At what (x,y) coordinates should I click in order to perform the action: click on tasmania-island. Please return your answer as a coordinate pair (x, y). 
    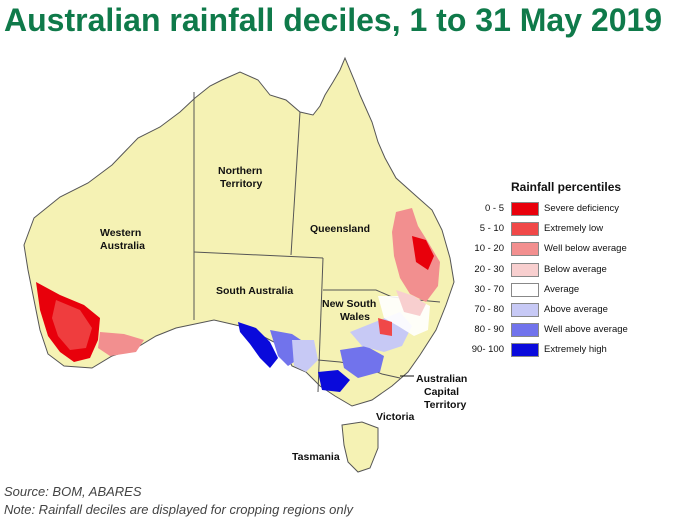
    Looking at the image, I should click on (360, 447).